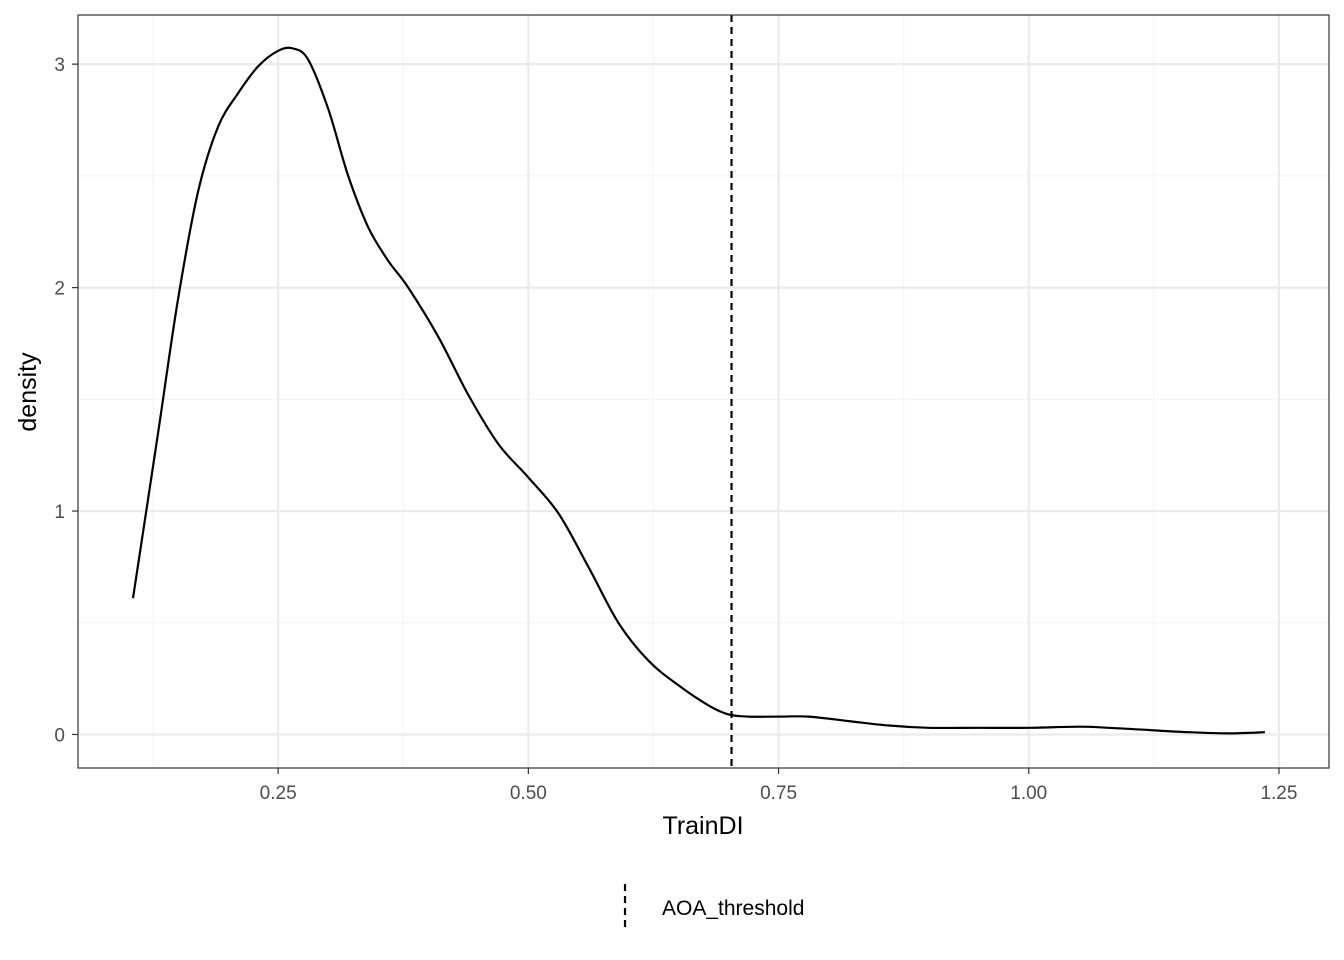  What do you see at coordinates (59, 512) in the screenshot?
I see `y-tick-label: 1` at bounding box center [59, 512].